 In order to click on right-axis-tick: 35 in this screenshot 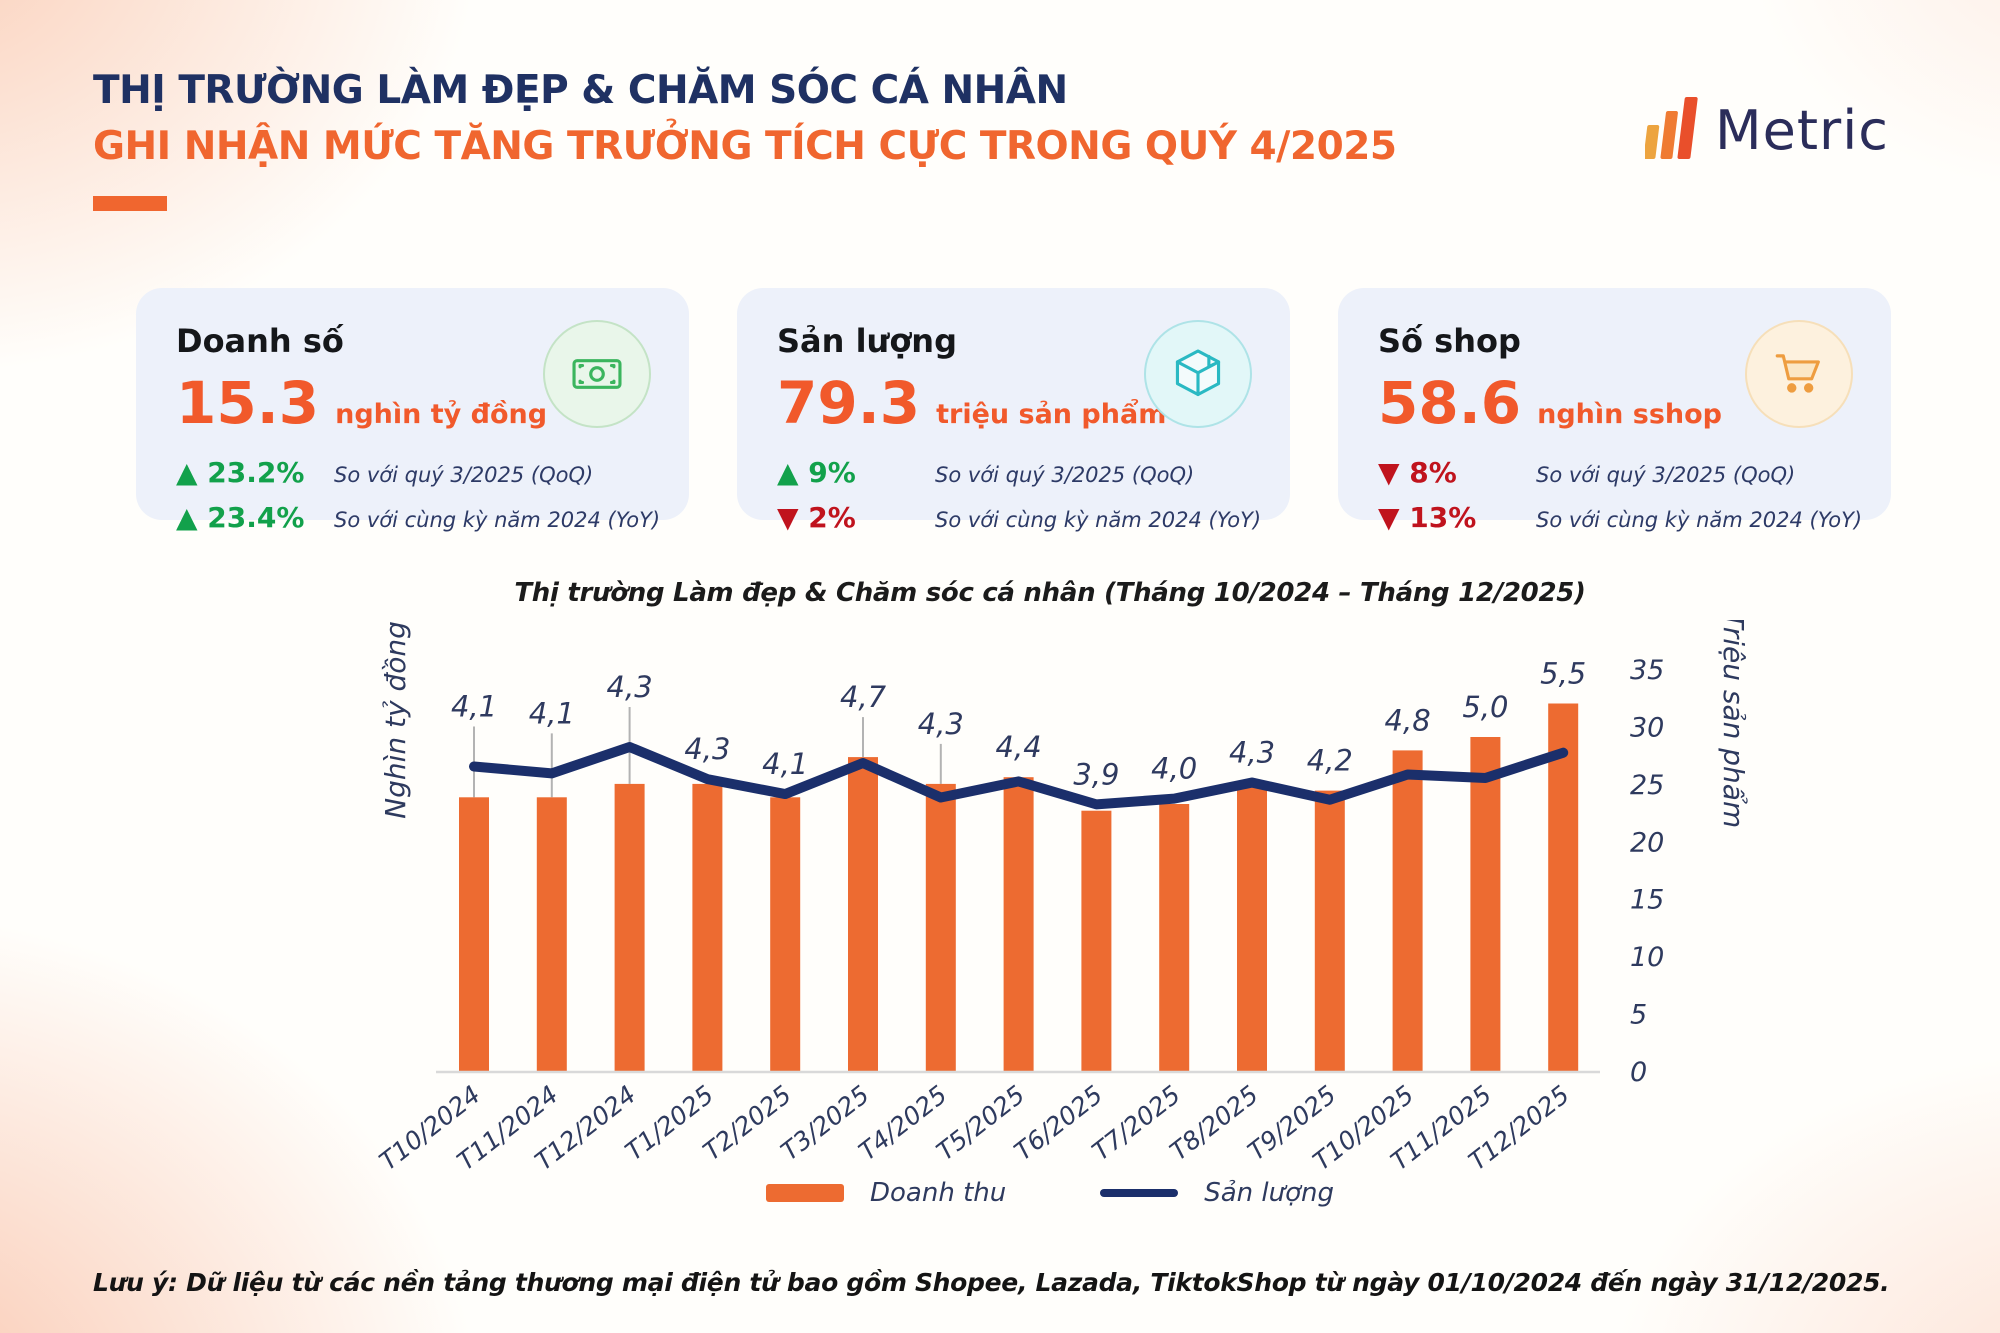, I will do `click(1647, 670)`.